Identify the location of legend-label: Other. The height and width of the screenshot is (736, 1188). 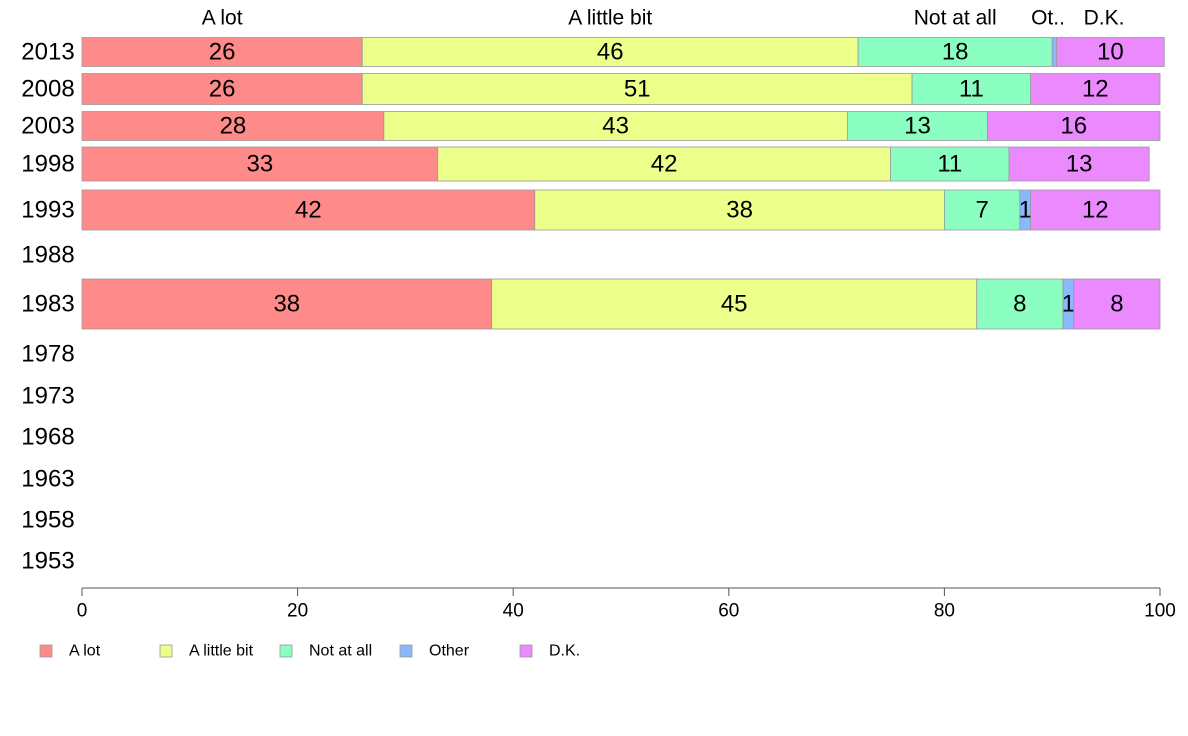
(449, 651).